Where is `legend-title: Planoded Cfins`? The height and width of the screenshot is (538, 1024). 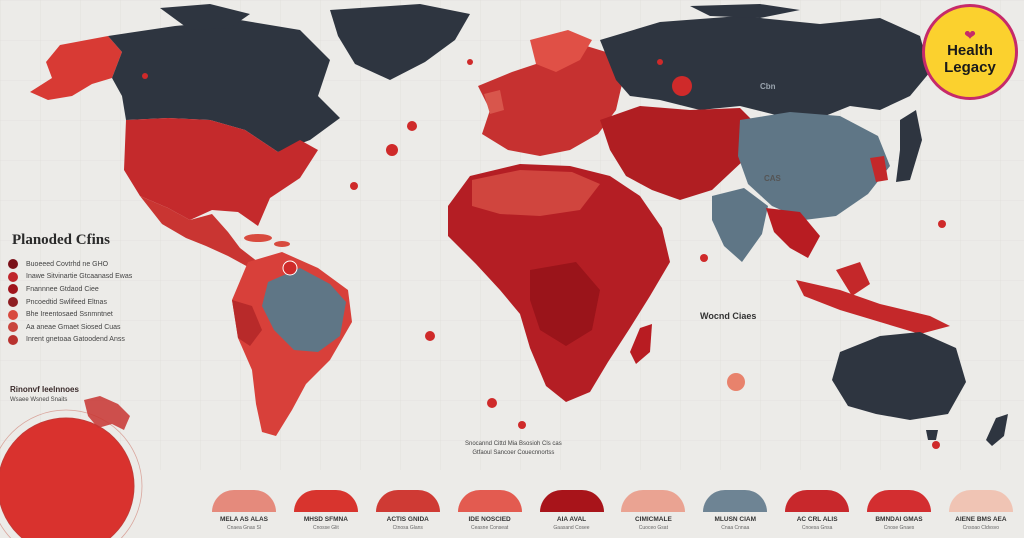
legend-title: Planoded Cfins is located at coordinates (61, 240).